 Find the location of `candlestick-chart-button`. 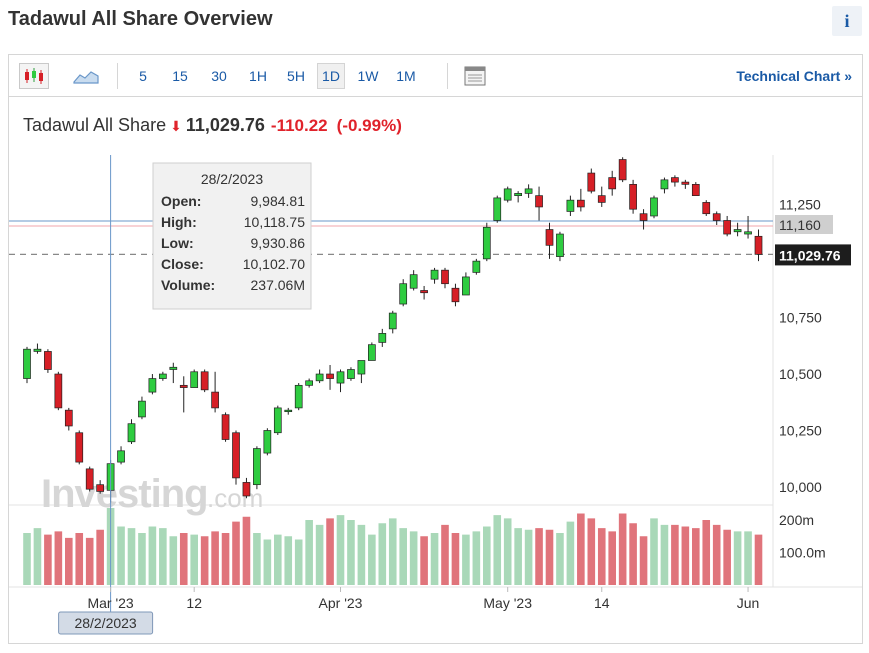

candlestick-chart-button is located at coordinates (34, 76).